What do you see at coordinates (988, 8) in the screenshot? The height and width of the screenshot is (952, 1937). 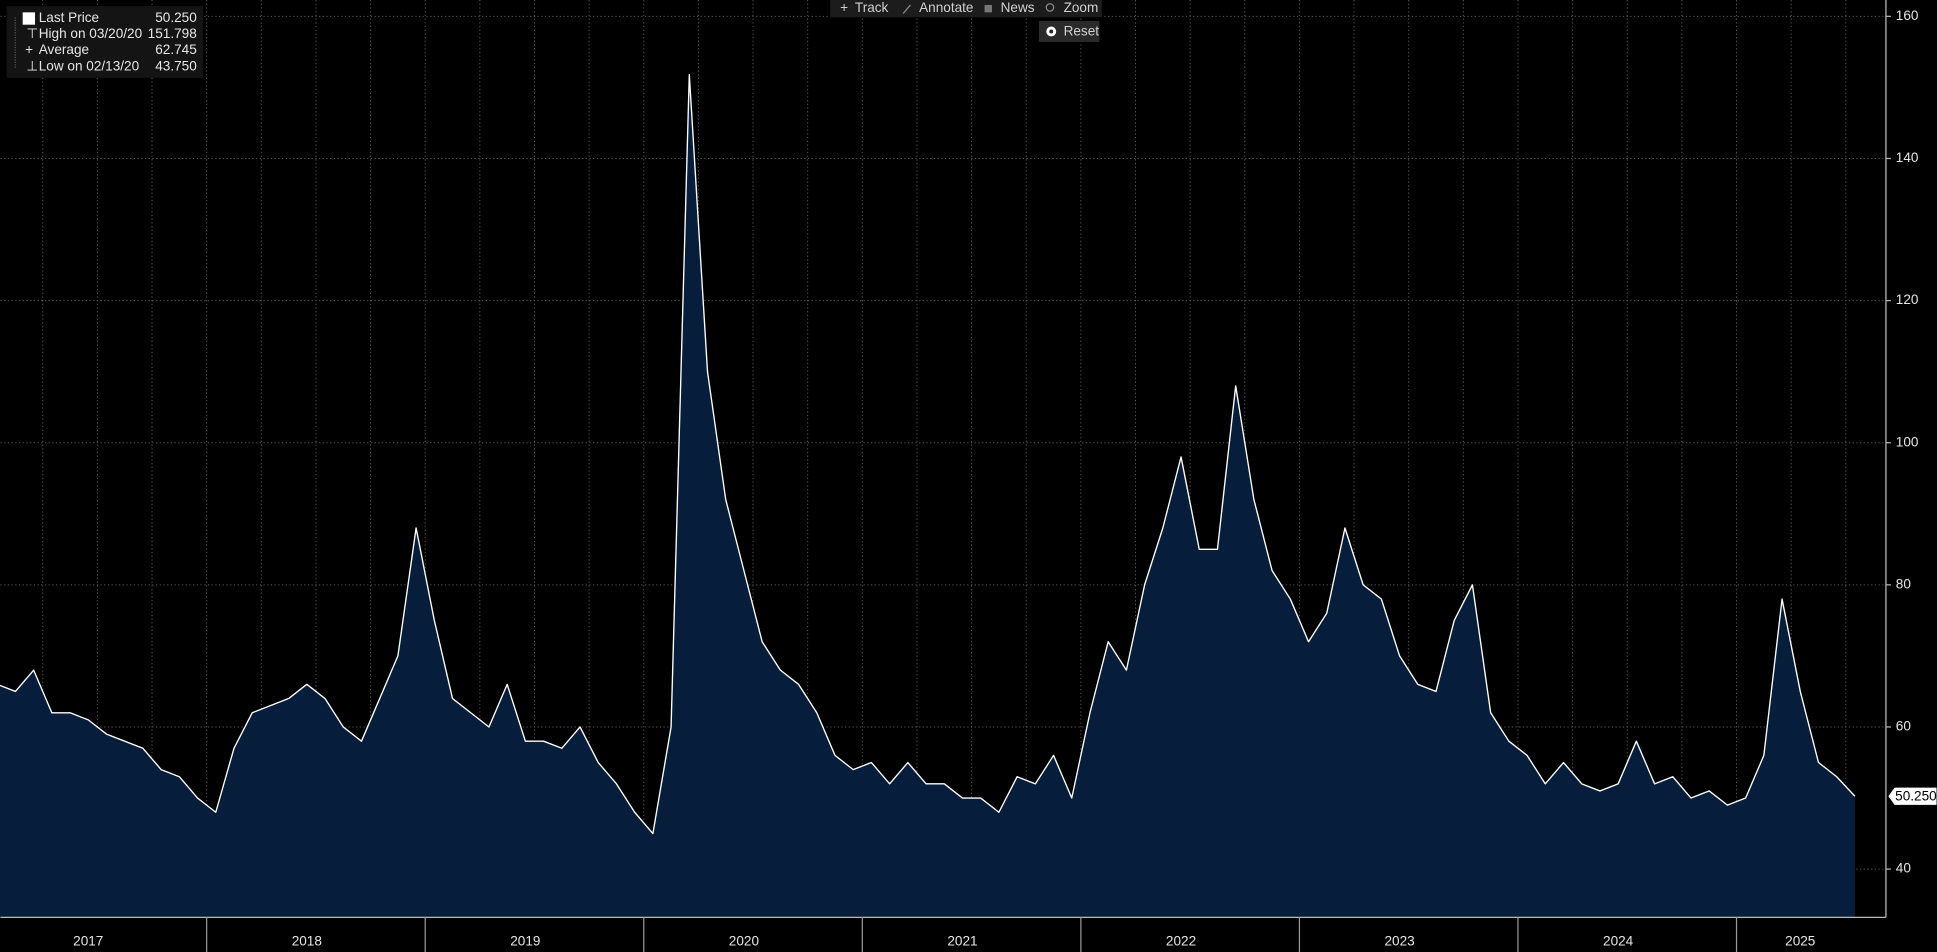 I see `news-icon` at bounding box center [988, 8].